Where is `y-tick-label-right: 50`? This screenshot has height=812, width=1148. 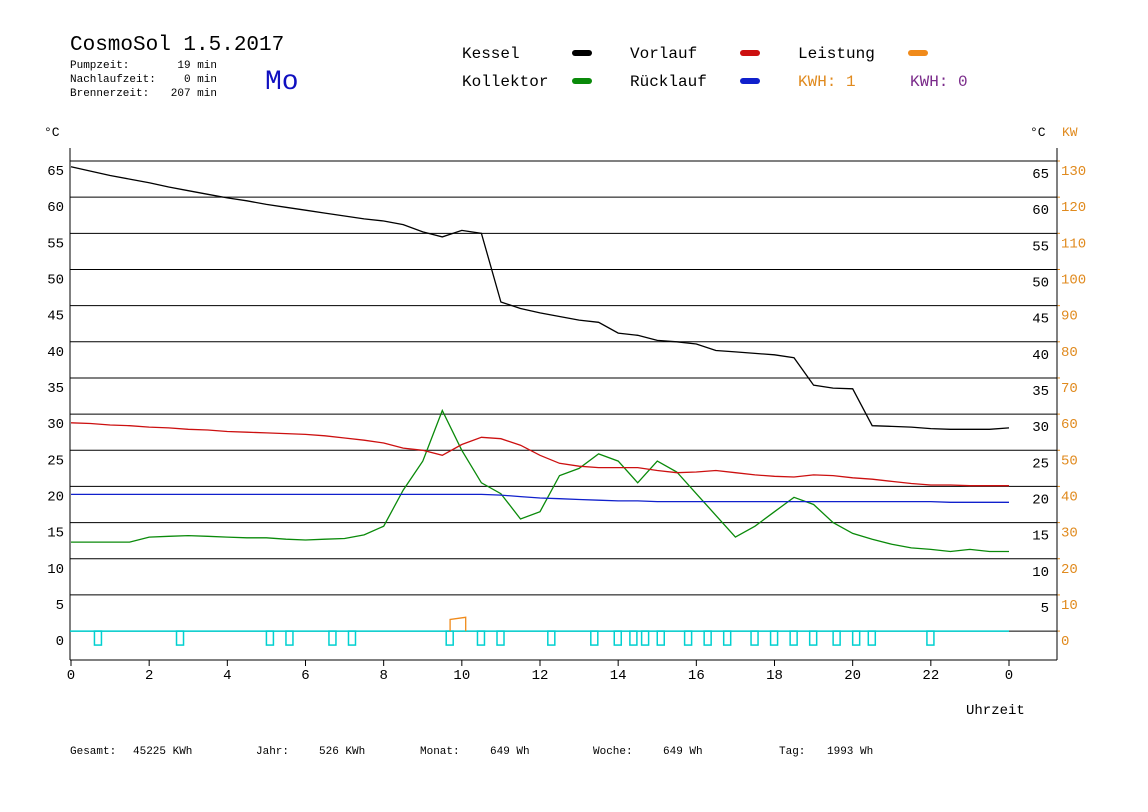
y-tick-label-right: 50 is located at coordinates (1040, 283).